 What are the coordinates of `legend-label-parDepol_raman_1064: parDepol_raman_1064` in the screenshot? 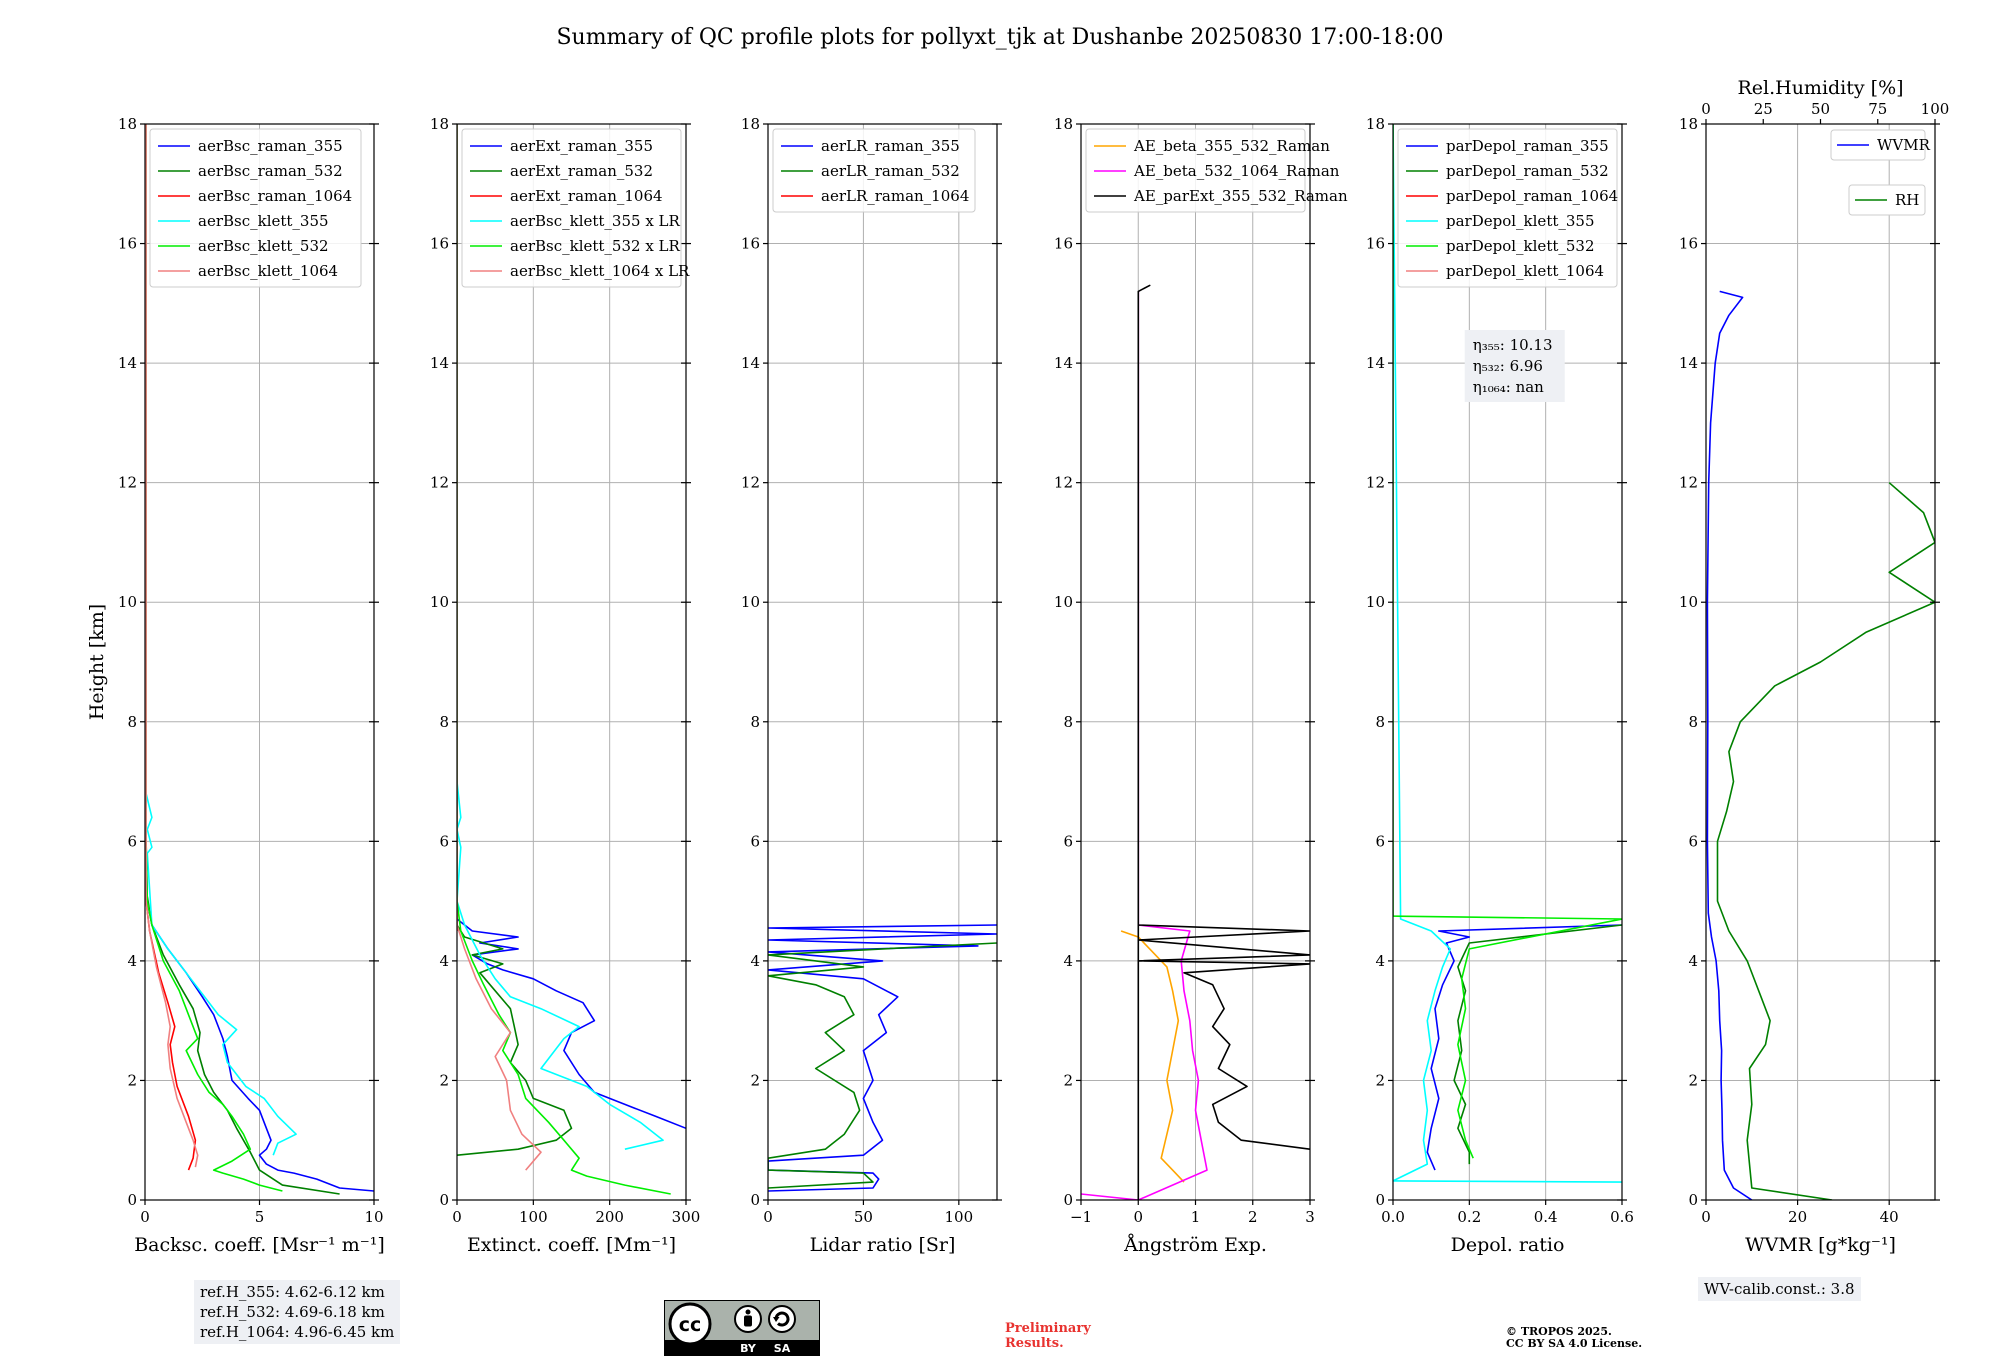 It's located at (1532, 196).